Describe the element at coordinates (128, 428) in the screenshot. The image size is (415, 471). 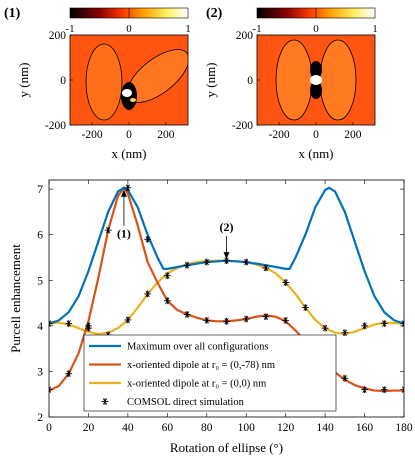
I see `x-tick-label: 40` at that location.